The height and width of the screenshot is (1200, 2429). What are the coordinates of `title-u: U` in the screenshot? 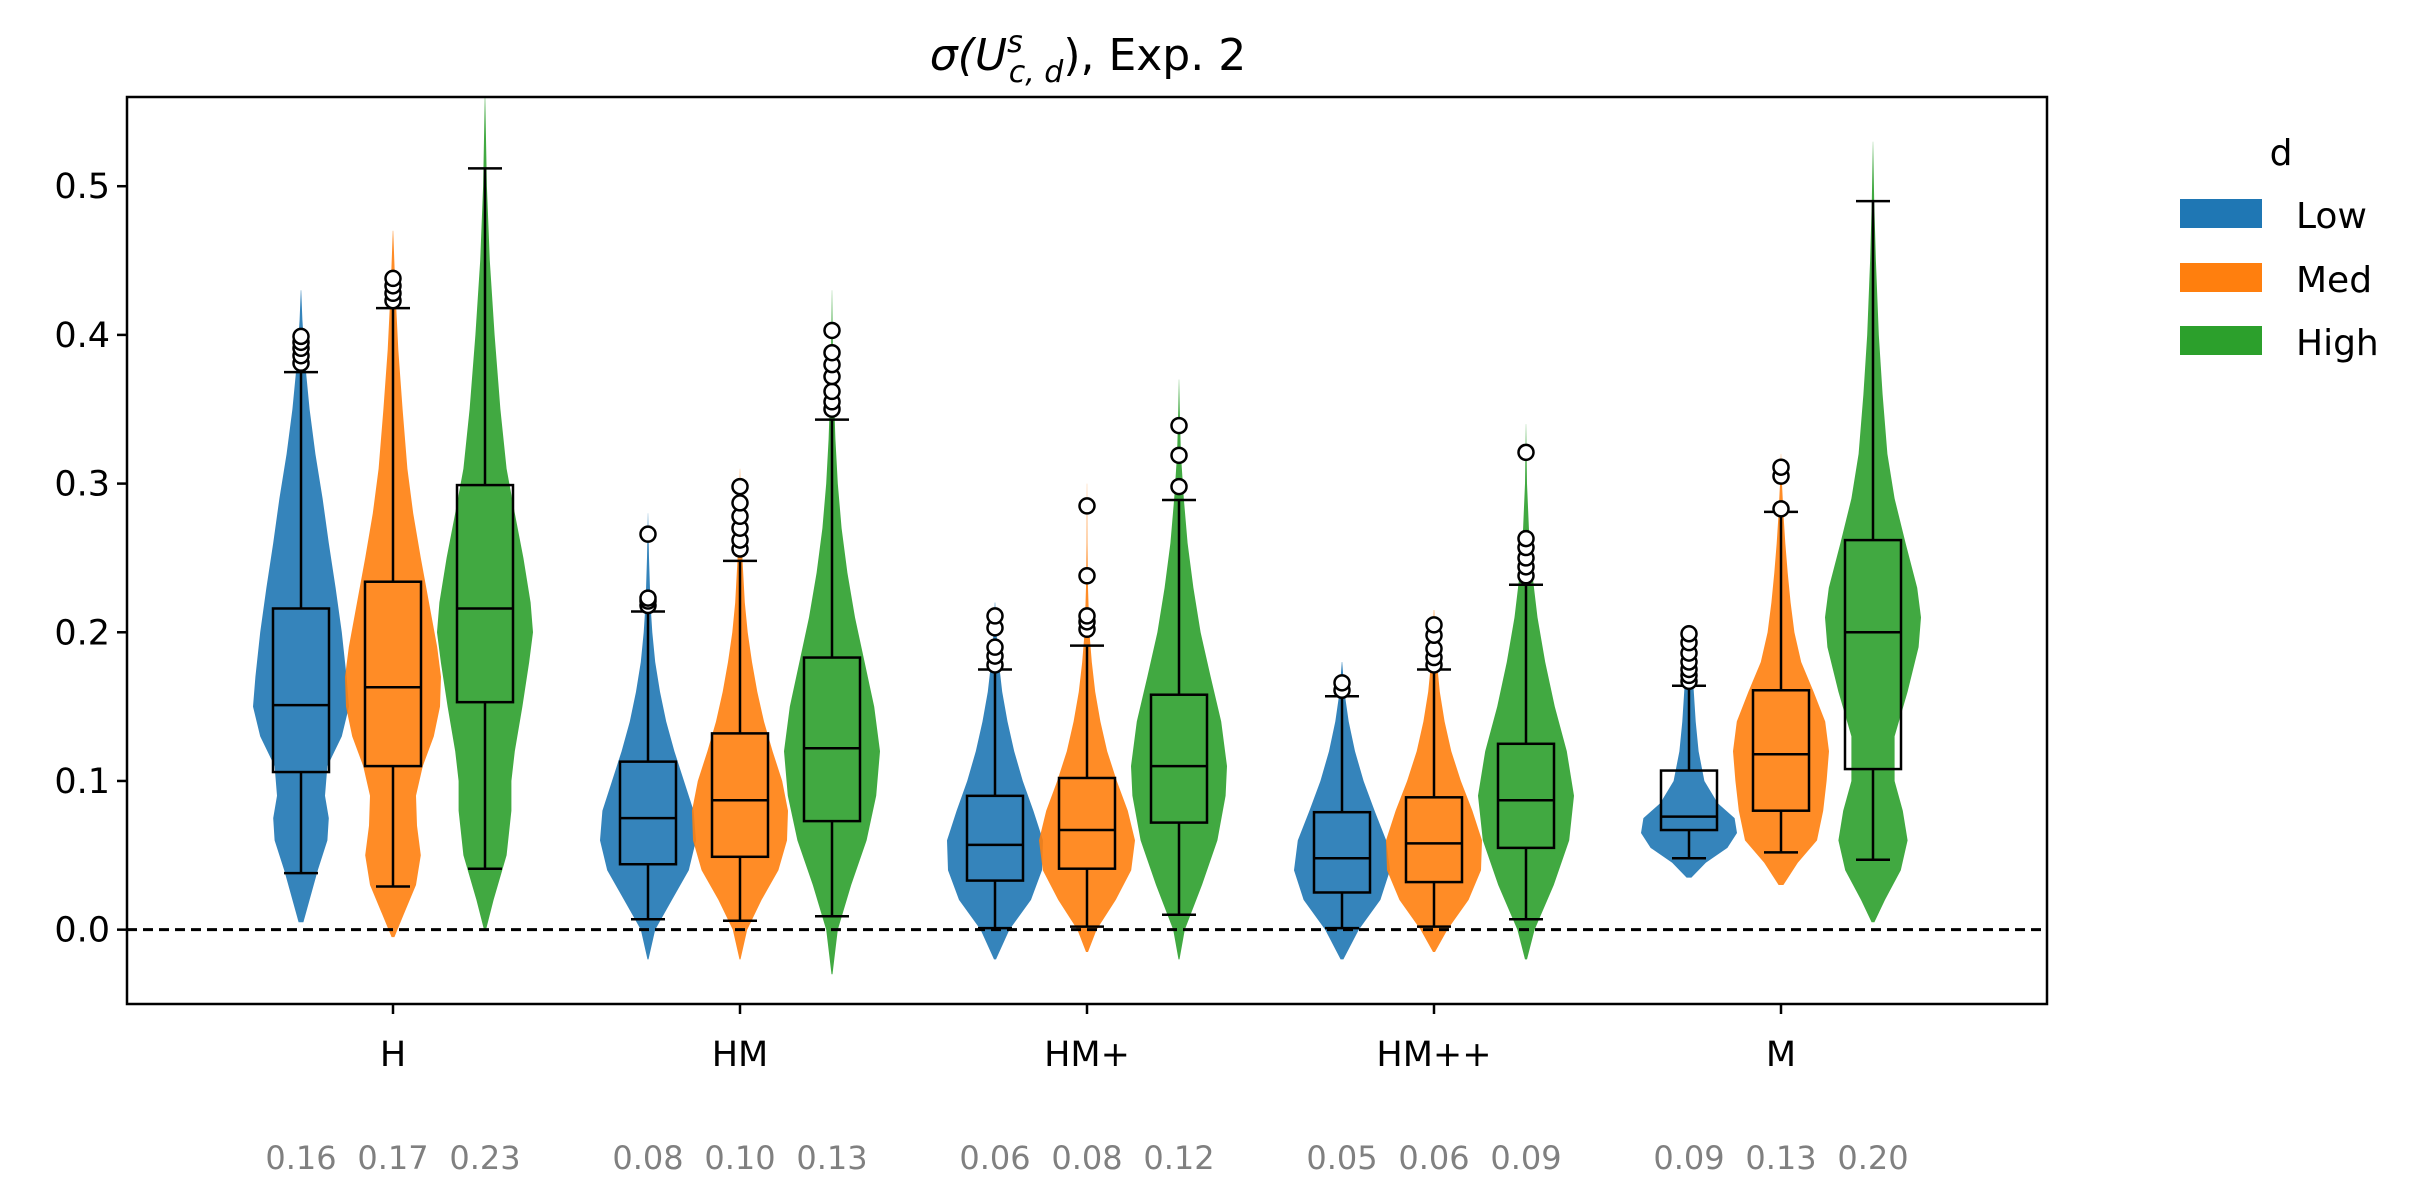 It's located at (991, 55).